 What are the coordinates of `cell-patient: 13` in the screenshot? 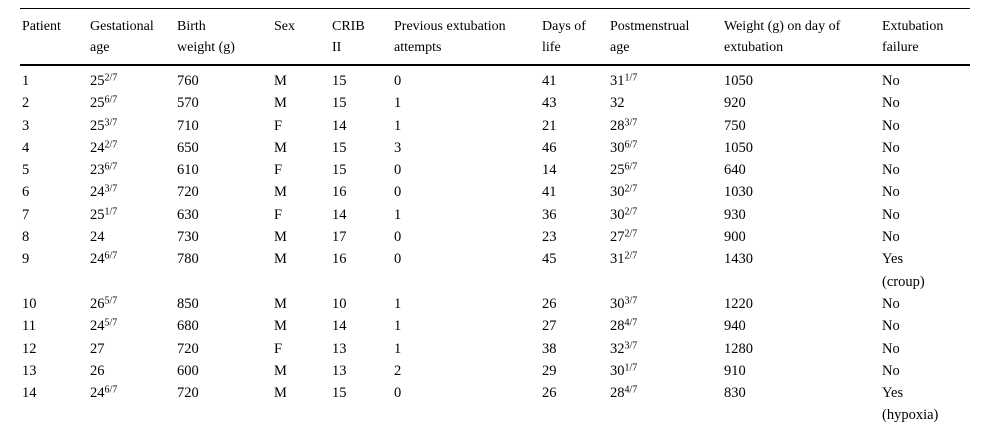 It's located at (29, 370).